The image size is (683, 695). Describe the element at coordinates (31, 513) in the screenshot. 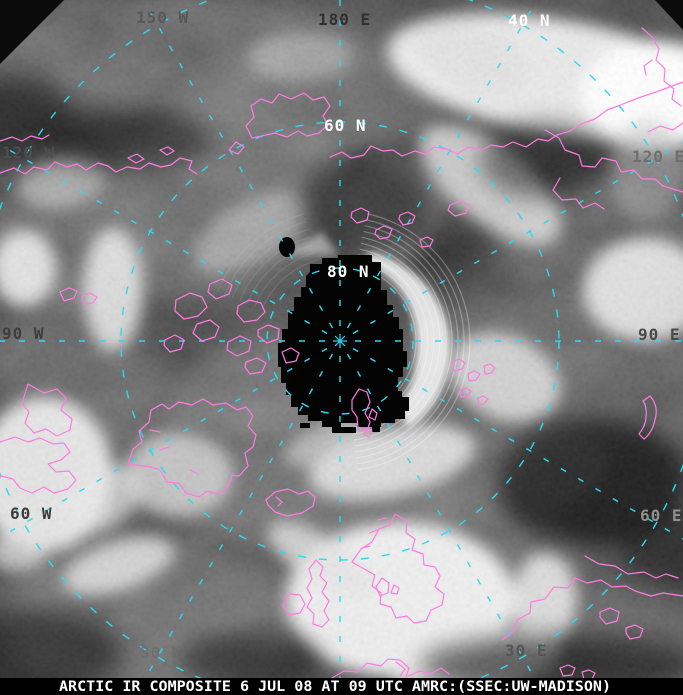

I see `label-60w: 60 W` at that location.